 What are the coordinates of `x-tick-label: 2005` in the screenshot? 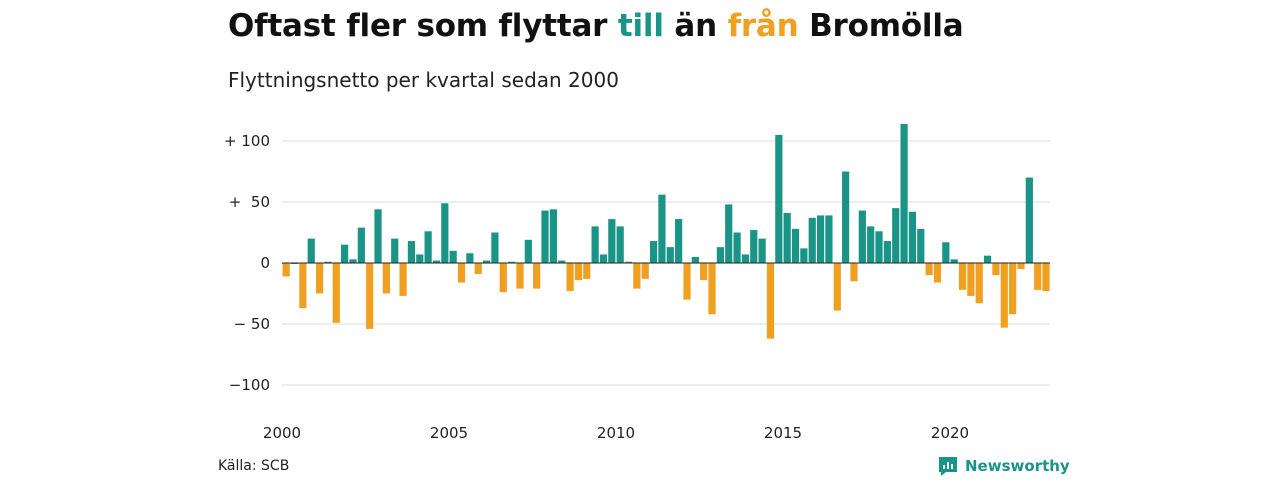 It's located at (449, 433).